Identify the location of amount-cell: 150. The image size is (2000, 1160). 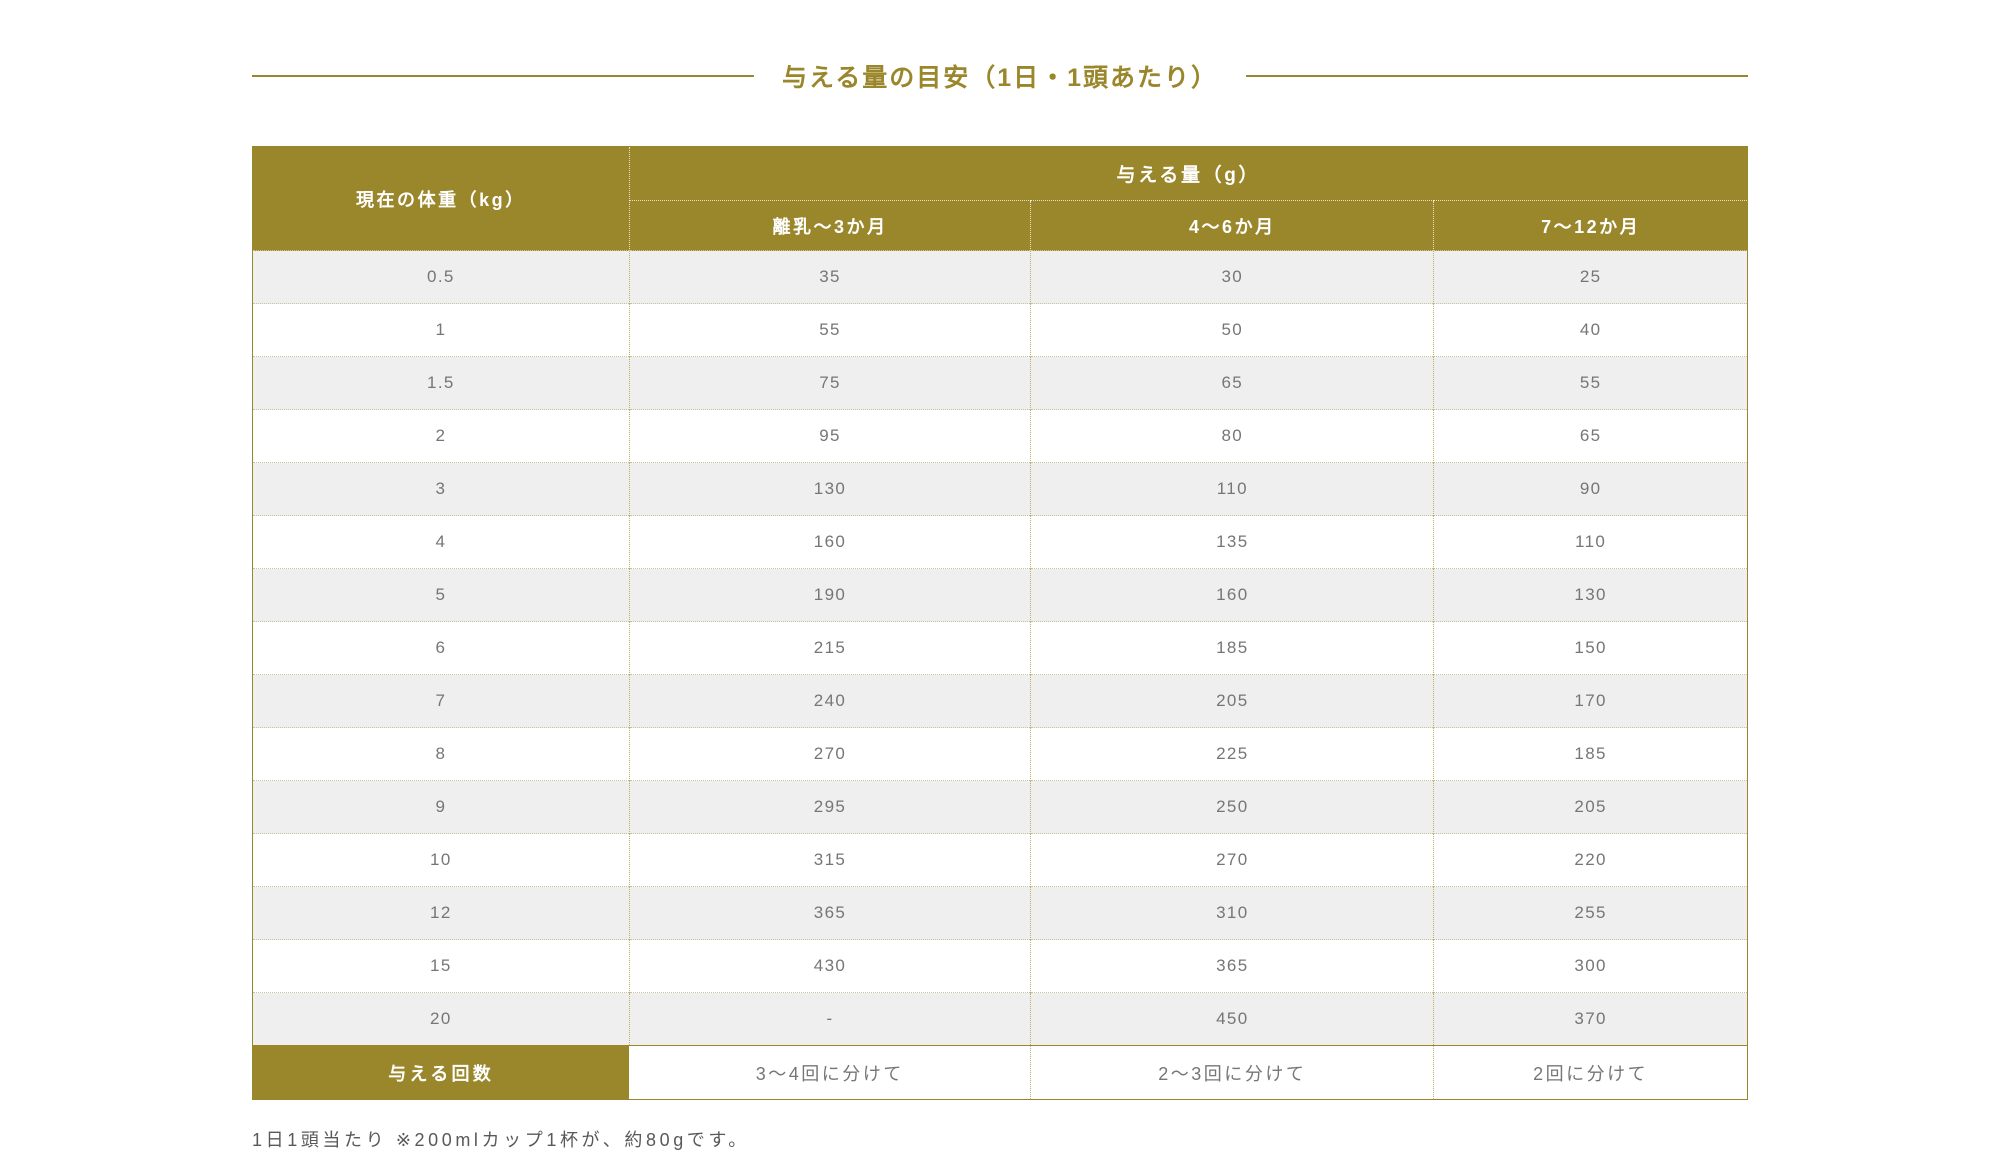
(1590, 648).